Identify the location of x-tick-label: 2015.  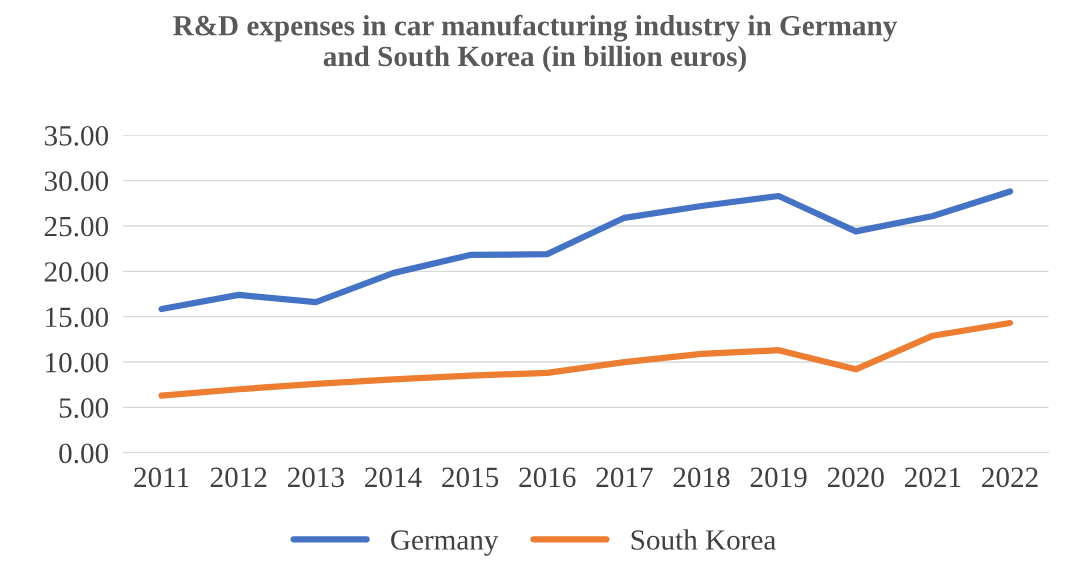
(470, 477).